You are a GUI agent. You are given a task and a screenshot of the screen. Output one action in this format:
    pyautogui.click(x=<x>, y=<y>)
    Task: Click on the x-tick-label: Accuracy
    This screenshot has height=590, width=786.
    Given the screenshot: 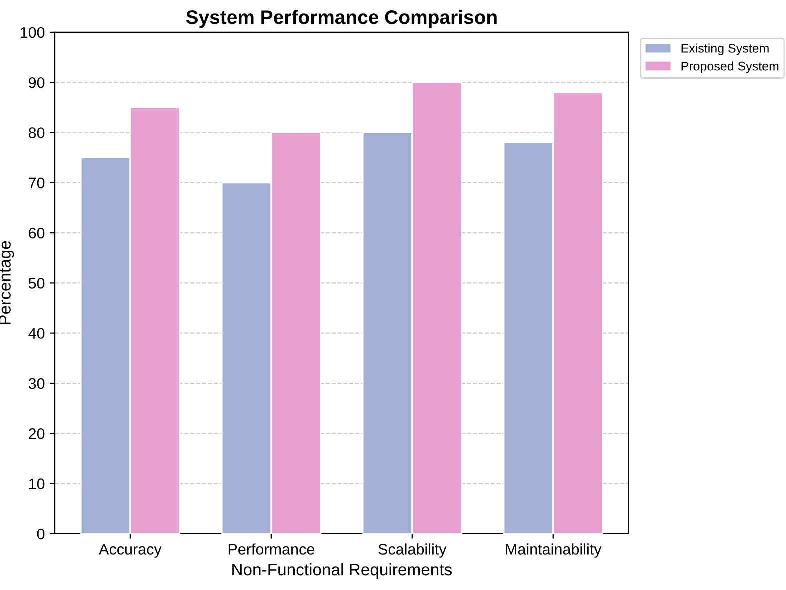 What is the action you would take?
    pyautogui.click(x=130, y=551)
    